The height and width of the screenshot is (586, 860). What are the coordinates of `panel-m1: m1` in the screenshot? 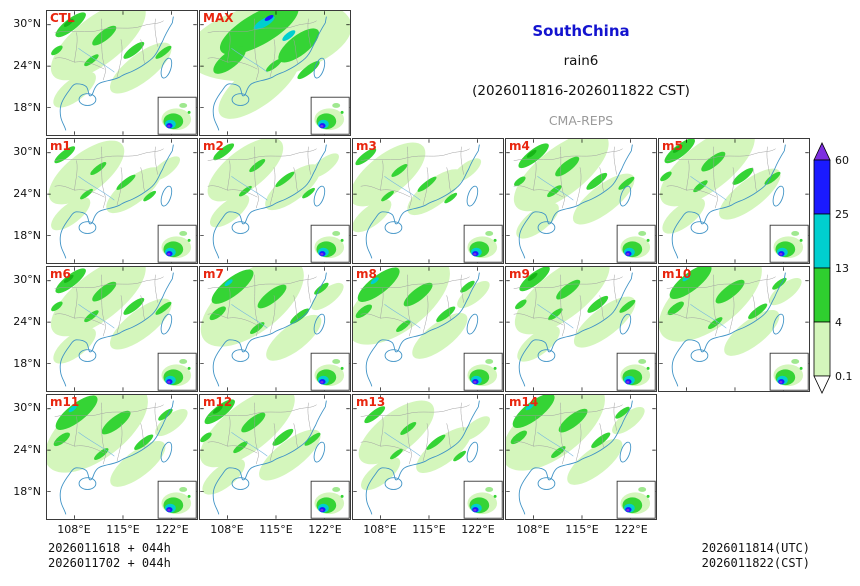 It's located at (122, 201).